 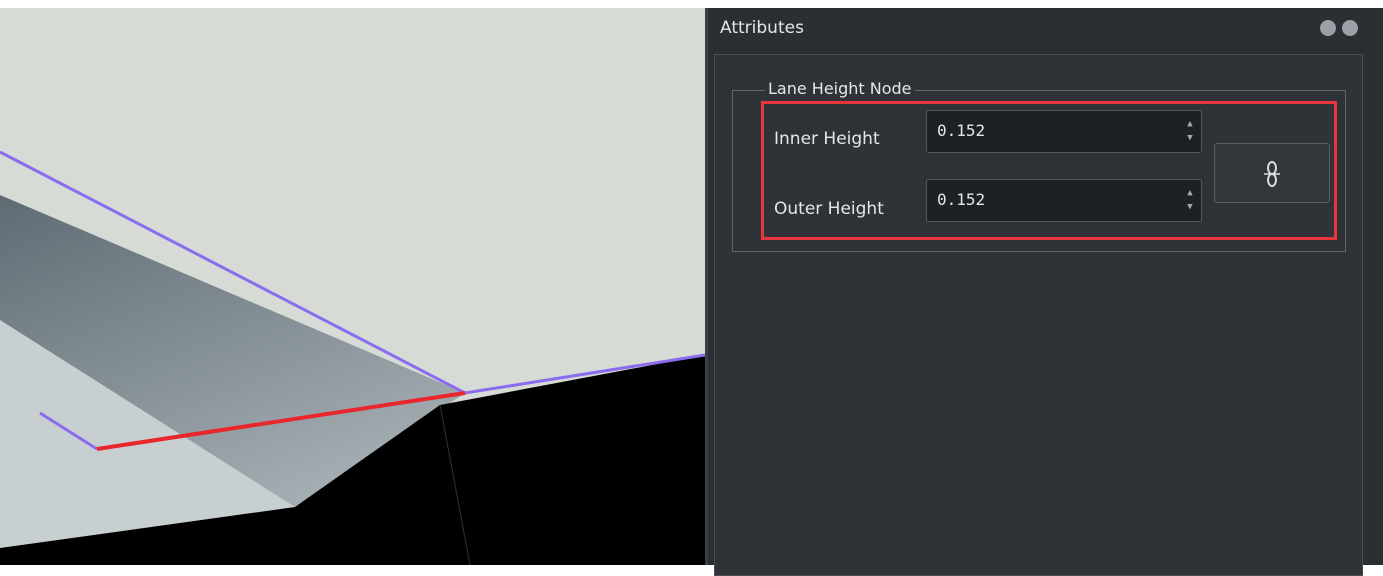 I want to click on float-button, so click(x=1328, y=28).